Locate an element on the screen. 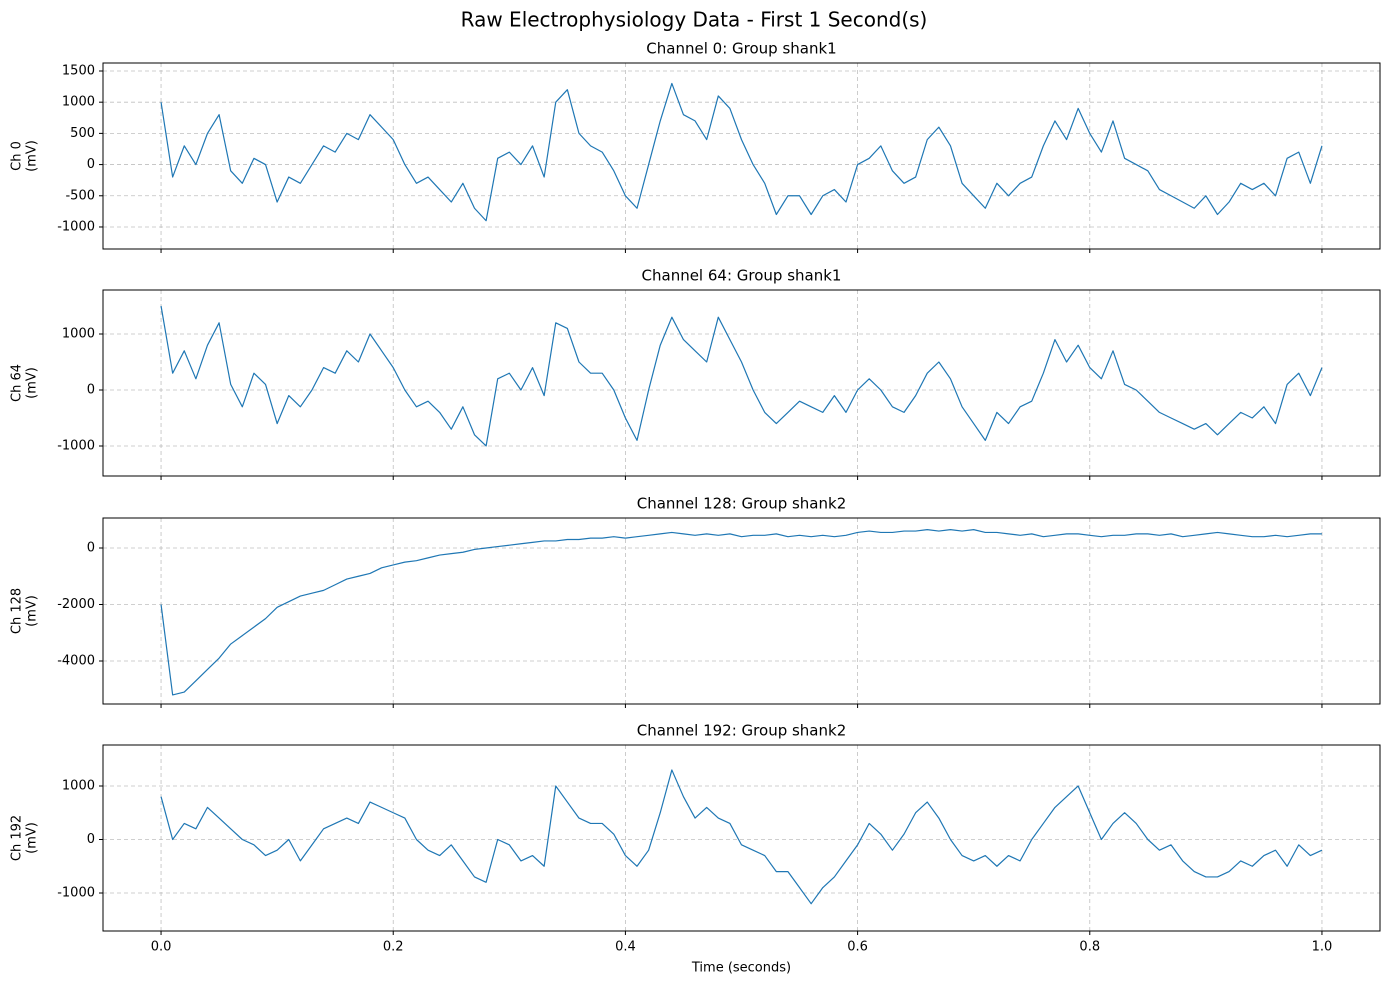 This screenshot has width=1389, height=985. y-axis-label: Ch 64 is located at coordinates (17, 383).